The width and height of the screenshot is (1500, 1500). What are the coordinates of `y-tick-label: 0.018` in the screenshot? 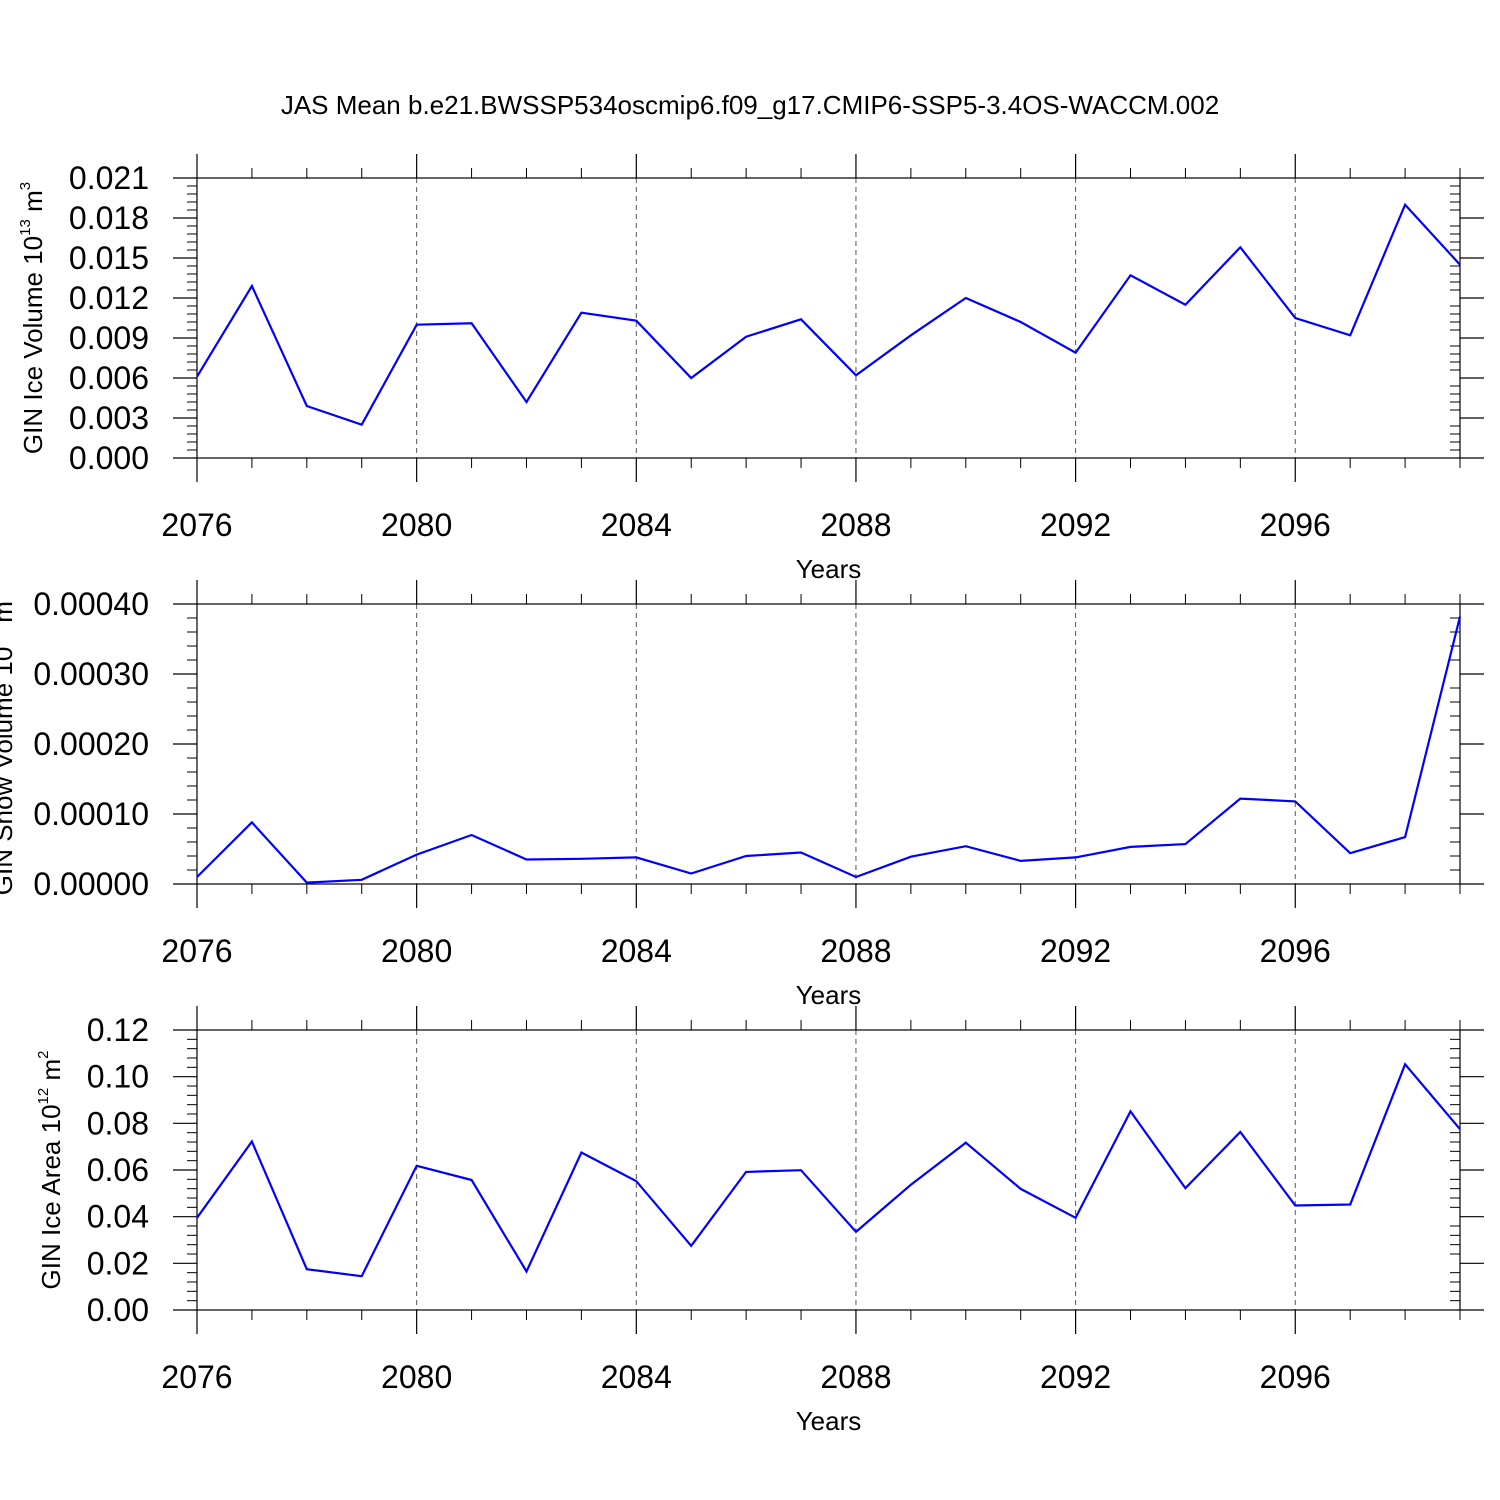 It's located at (109, 218).